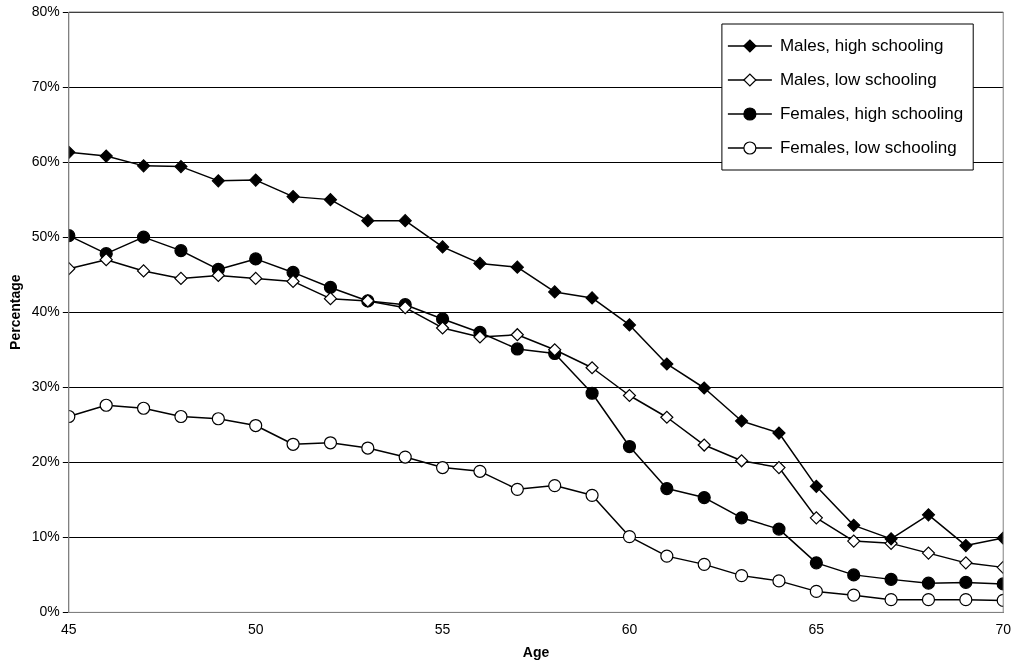 The image size is (1014, 670). What do you see at coordinates (45, 236) in the screenshot?
I see `y-tick-label: 50%` at bounding box center [45, 236].